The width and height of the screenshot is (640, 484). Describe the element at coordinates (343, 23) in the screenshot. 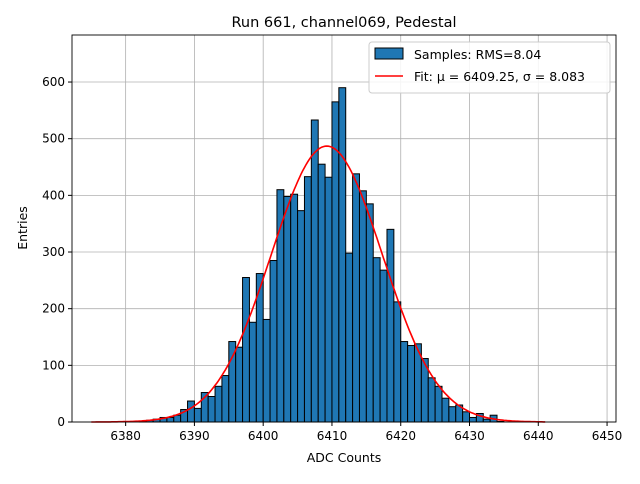

I see `chart-title: Run 661, channel069, Pedestal` at that location.